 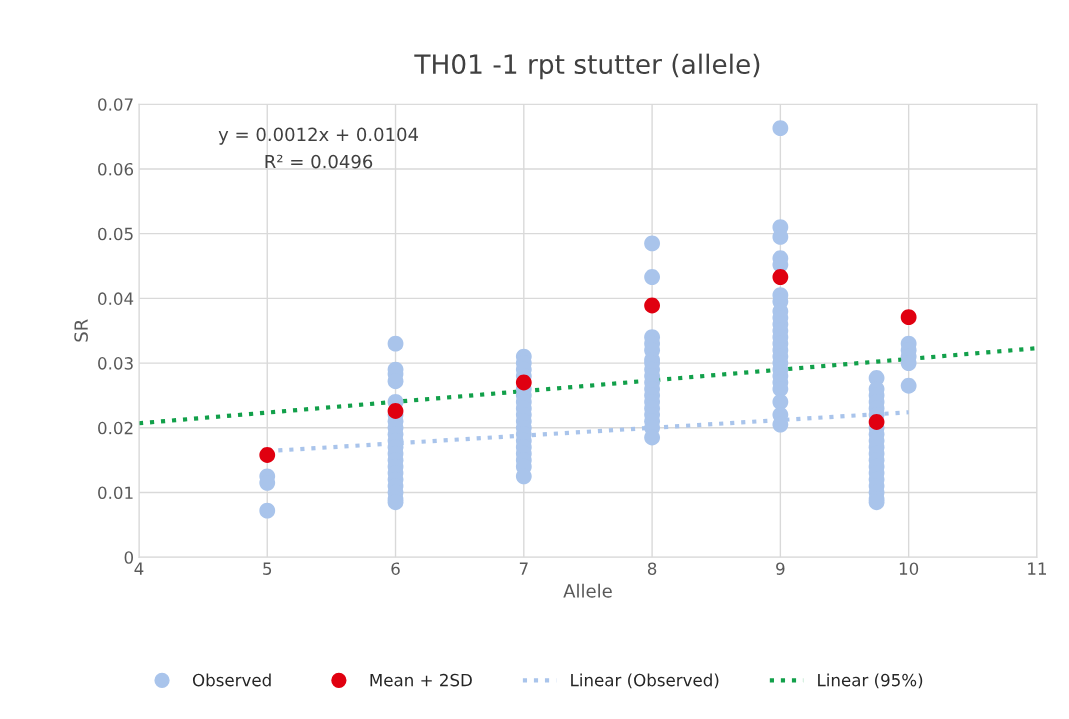 What do you see at coordinates (870, 681) in the screenshot?
I see `legend-label: Linear (95%)` at bounding box center [870, 681].